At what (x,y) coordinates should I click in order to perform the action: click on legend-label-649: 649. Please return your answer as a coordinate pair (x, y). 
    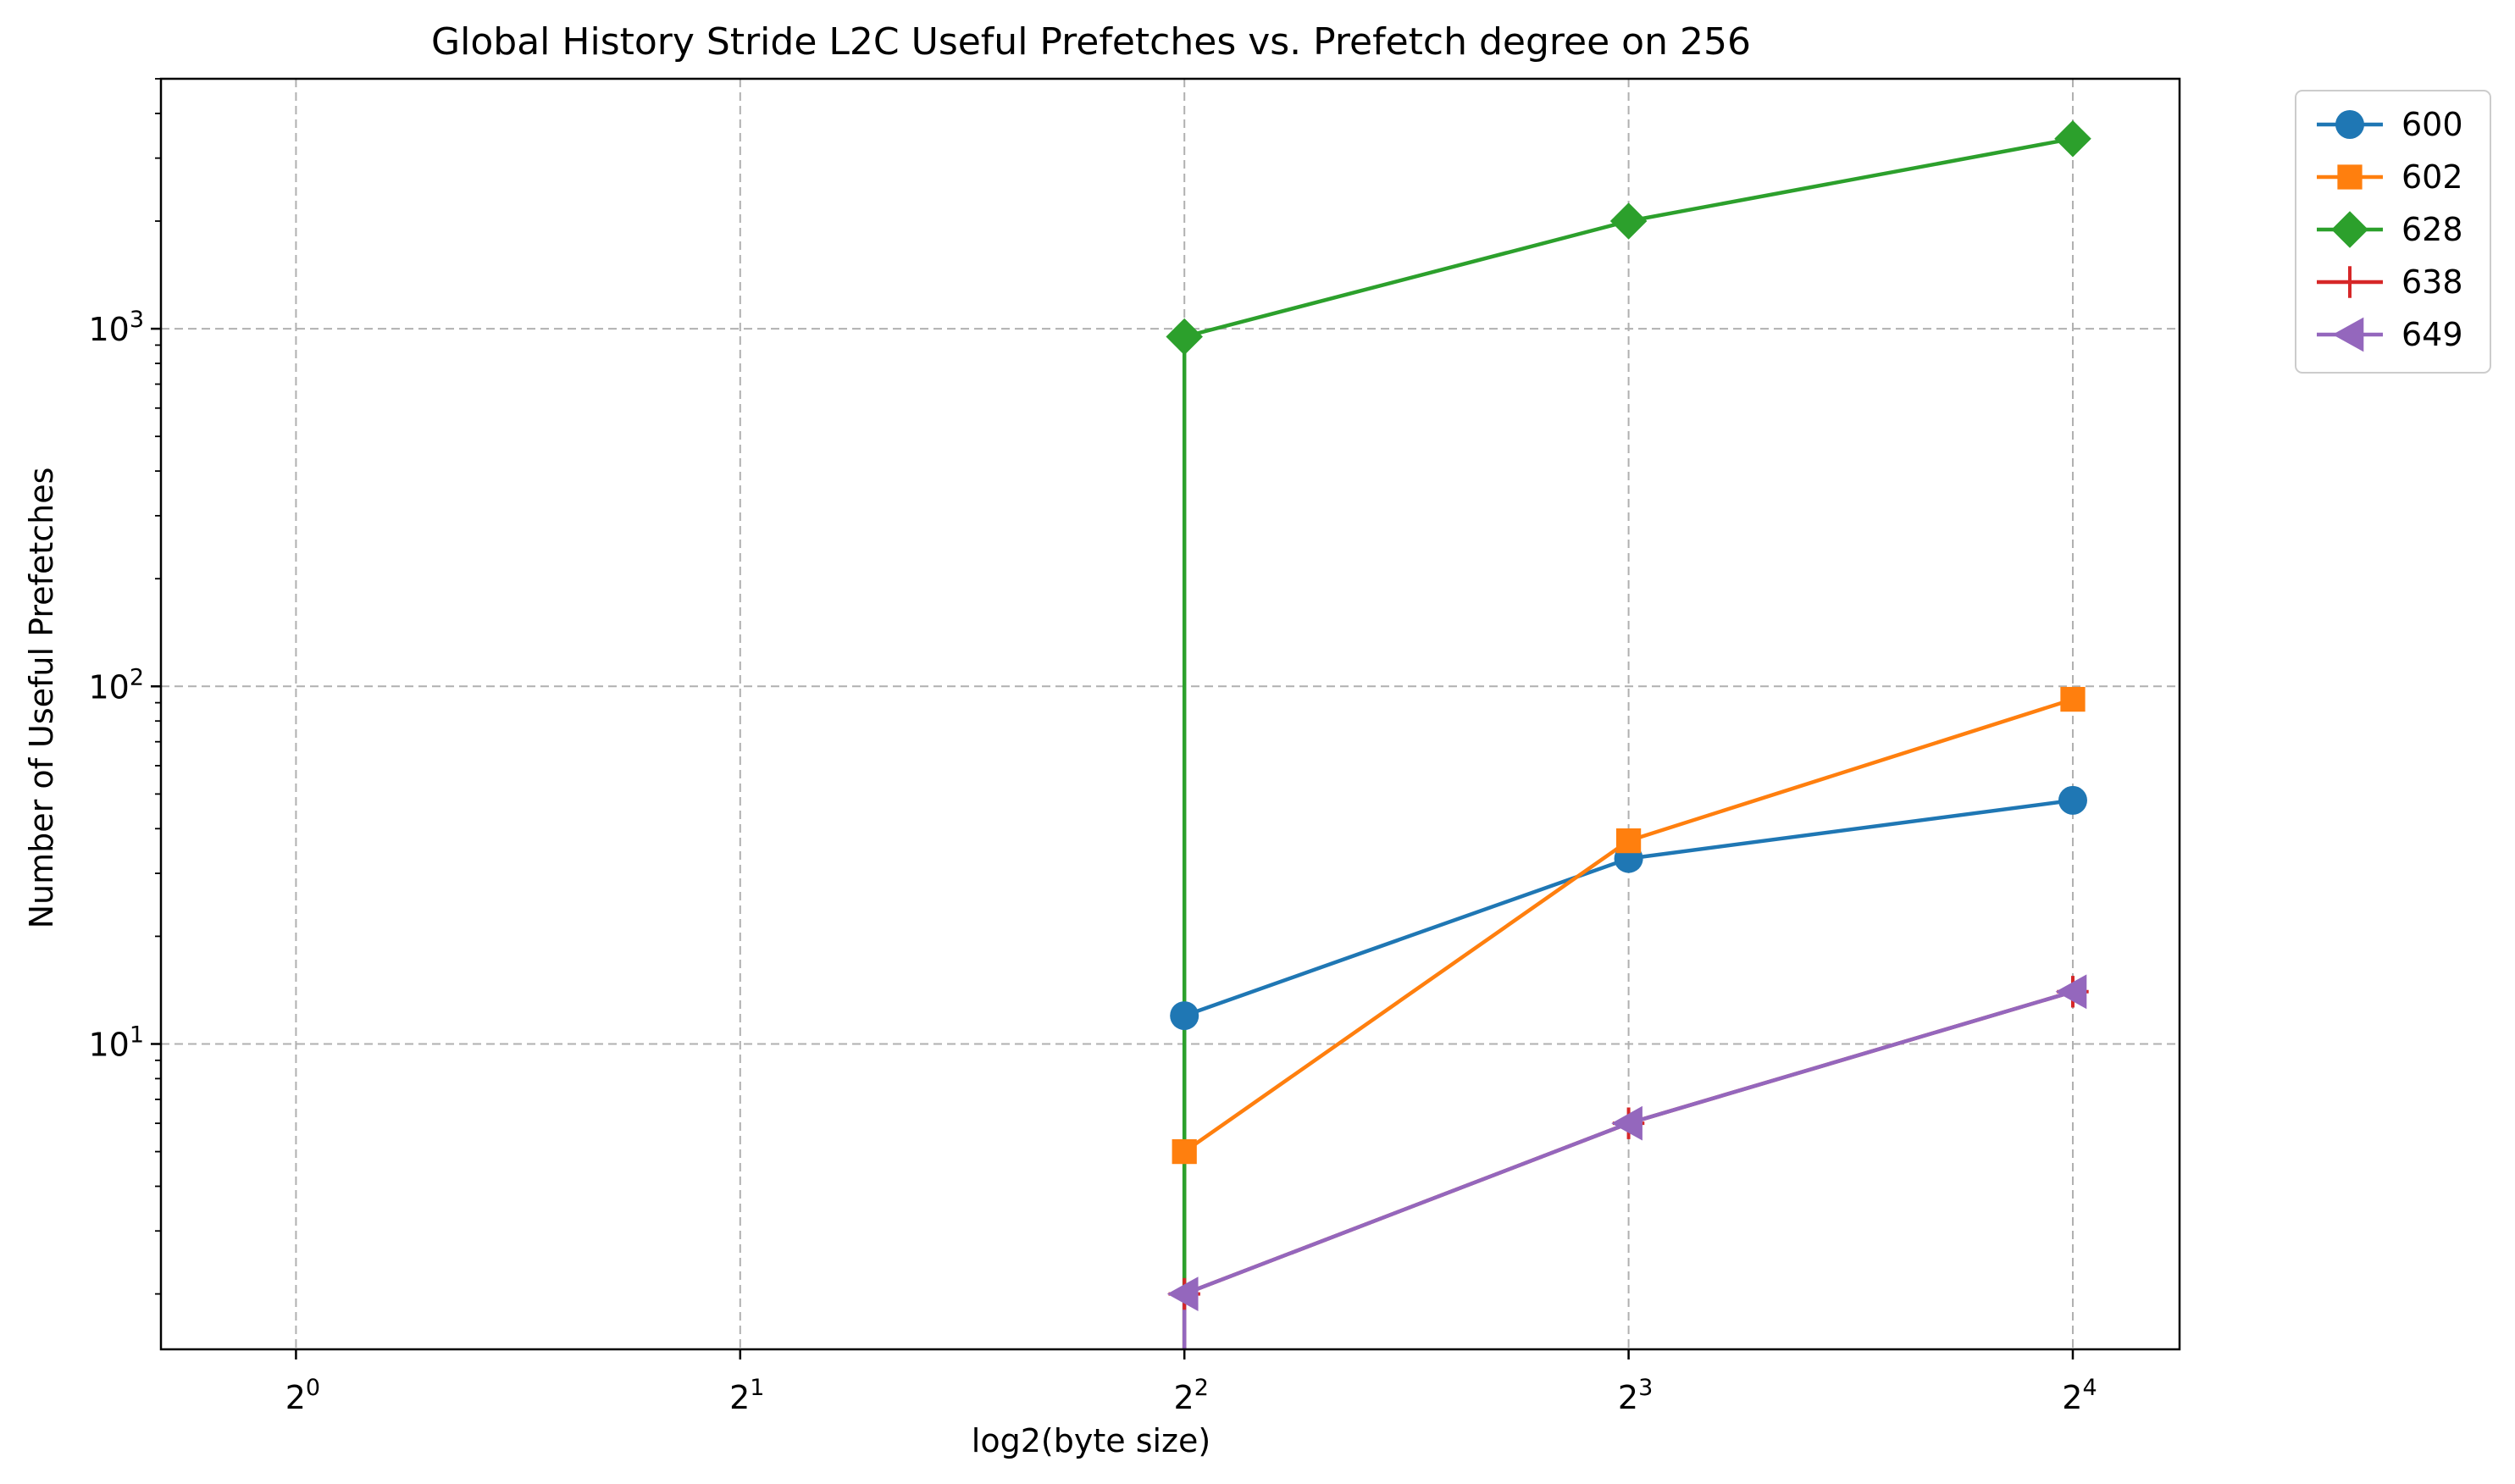
    Looking at the image, I should click on (2432, 334).